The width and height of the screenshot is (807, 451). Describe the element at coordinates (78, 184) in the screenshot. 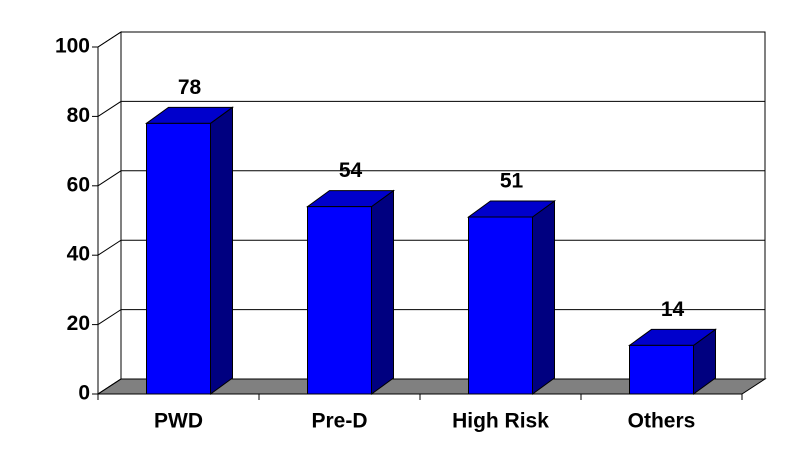

I see `y-tick-label: 60` at that location.